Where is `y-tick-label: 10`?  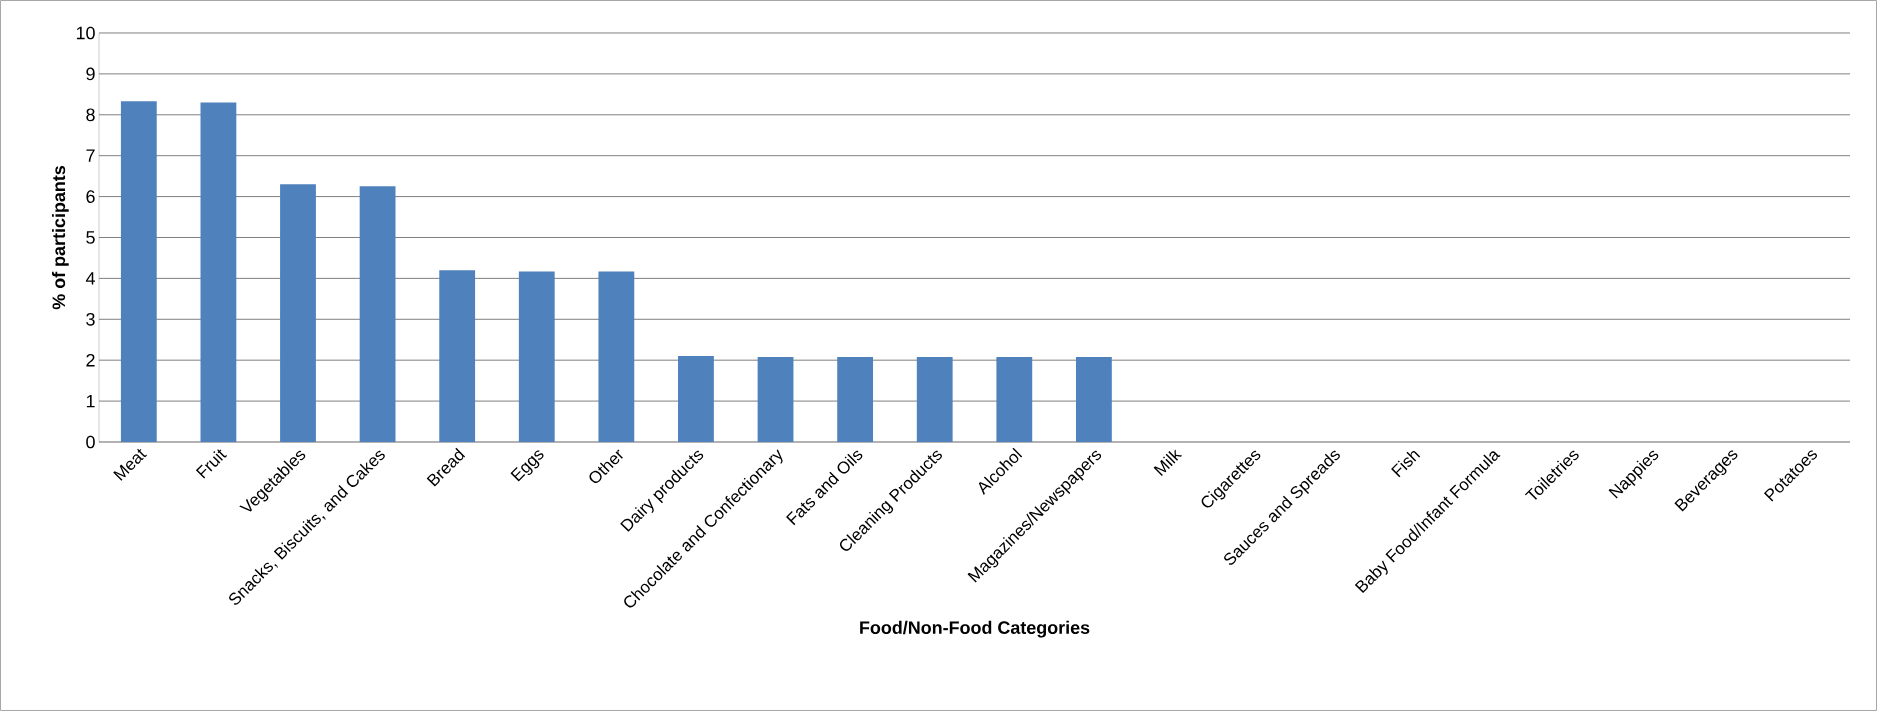
y-tick-label: 10 is located at coordinates (85, 33).